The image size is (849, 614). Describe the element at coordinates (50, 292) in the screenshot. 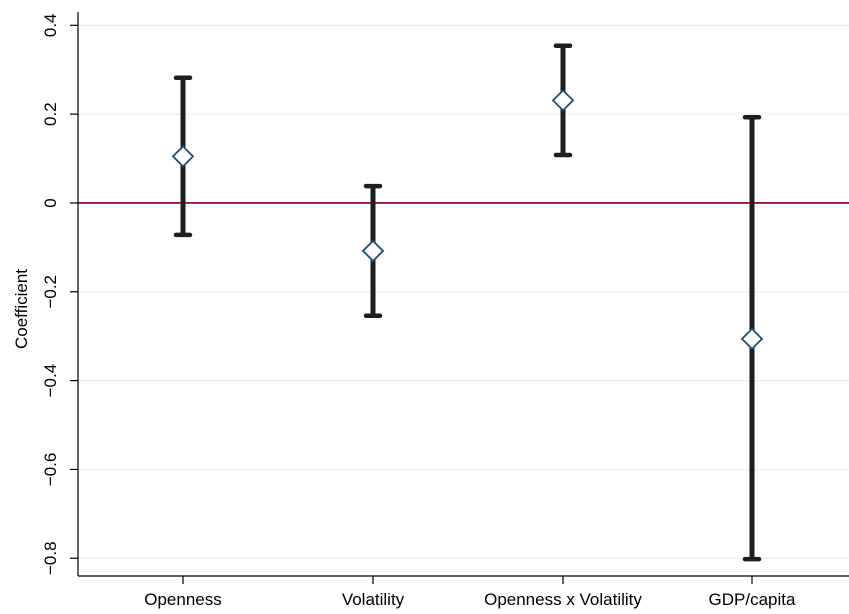

I see `y-tick-label: −0.2` at that location.